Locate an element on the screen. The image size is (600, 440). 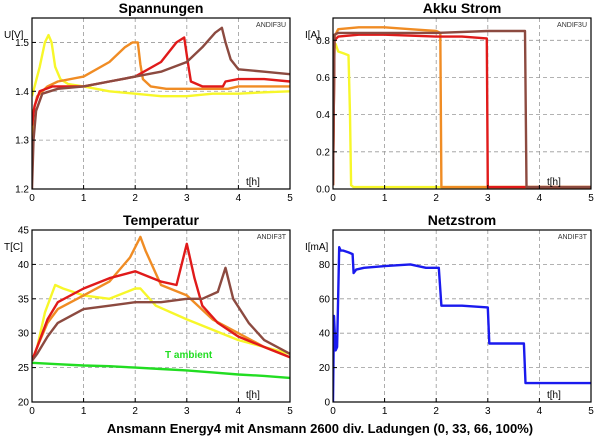
chart-title: Temperatur is located at coordinates (161, 220).